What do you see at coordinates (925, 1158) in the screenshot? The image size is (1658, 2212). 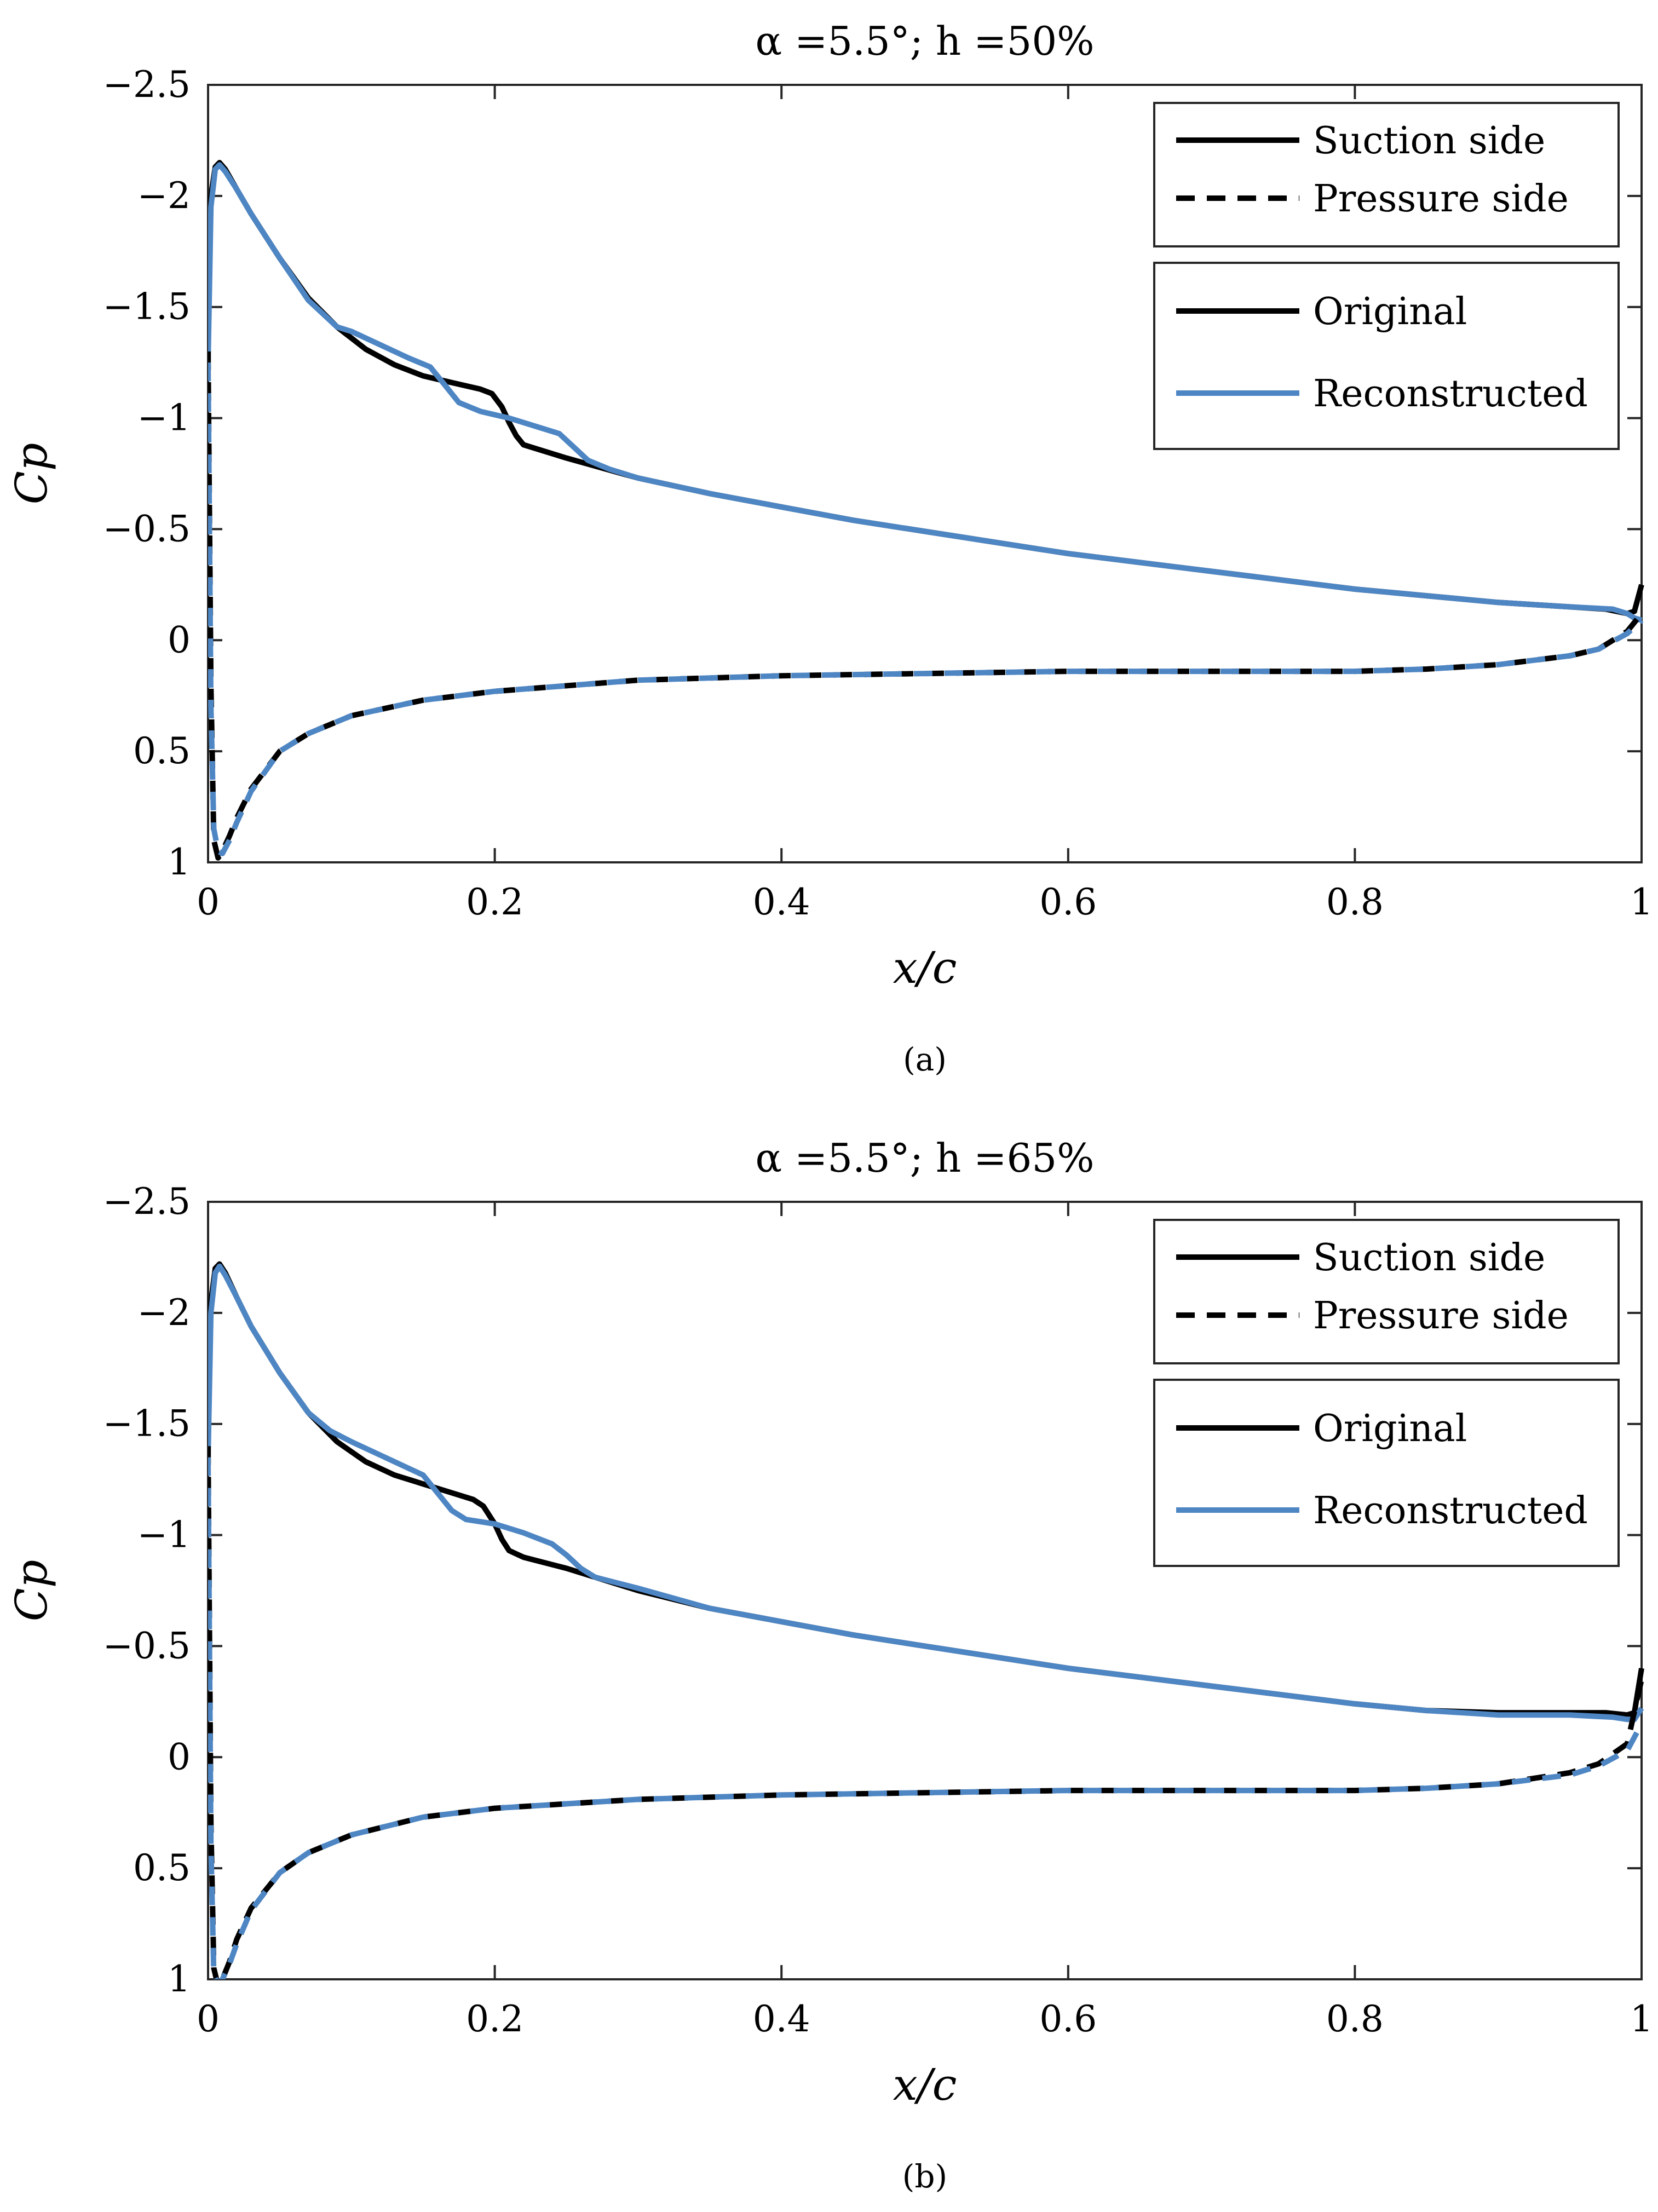 I see `chart-title: α =5.5°; h =65%` at bounding box center [925, 1158].